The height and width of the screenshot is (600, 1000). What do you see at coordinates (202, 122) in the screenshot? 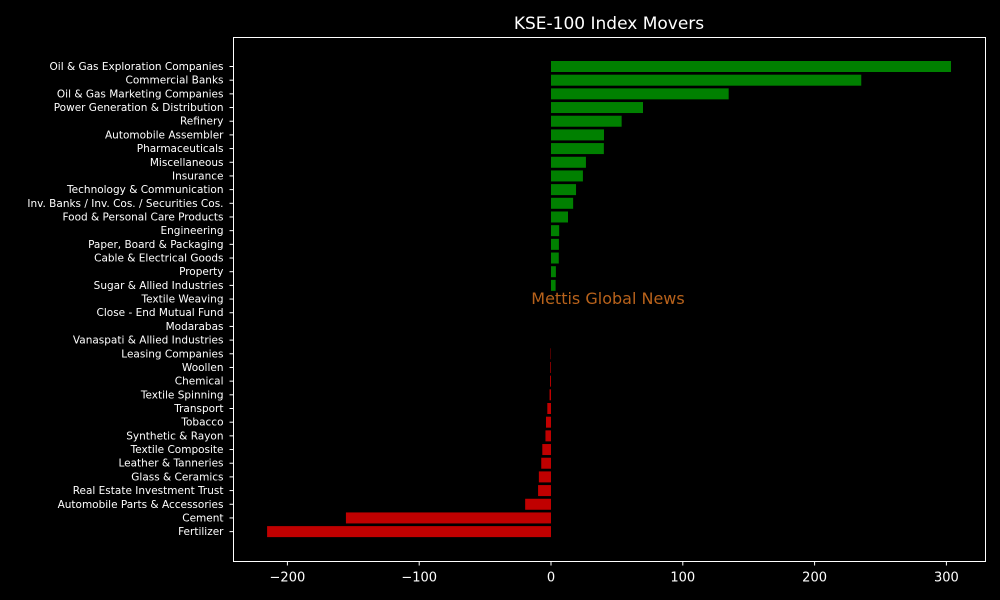
I see `y-tick-label: Refinery` at bounding box center [202, 122].